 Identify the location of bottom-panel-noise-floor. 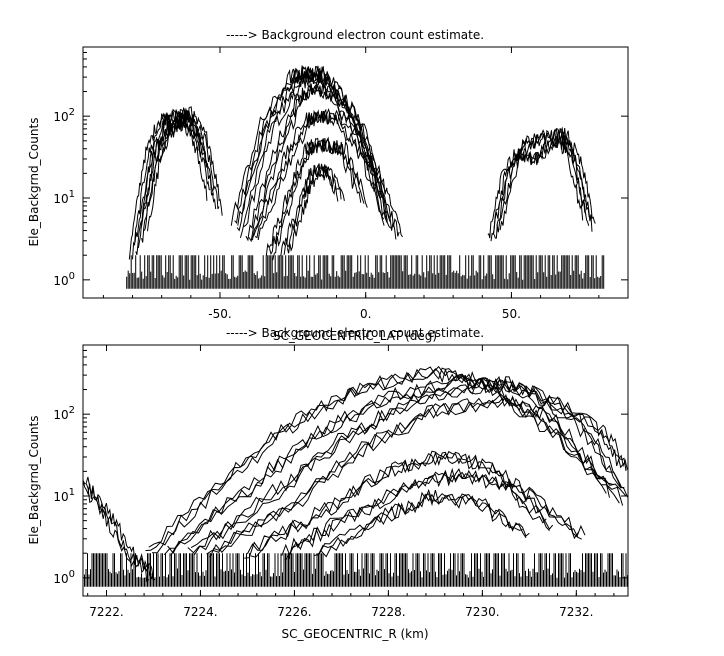
(355, 570).